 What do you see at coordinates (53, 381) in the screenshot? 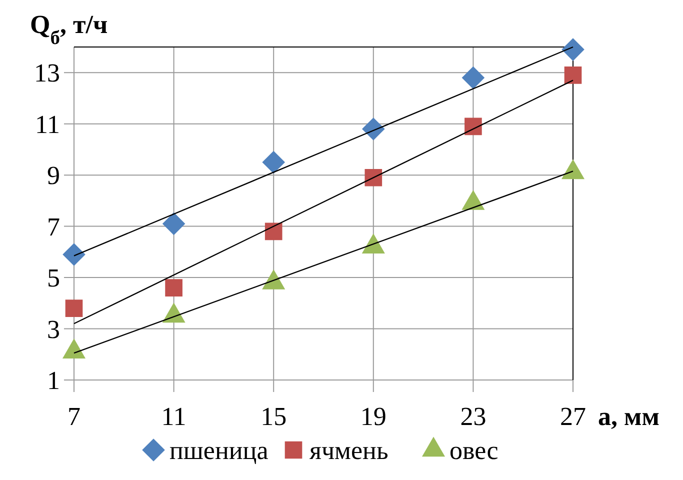
I see `y-tick-label: 1` at bounding box center [53, 381].